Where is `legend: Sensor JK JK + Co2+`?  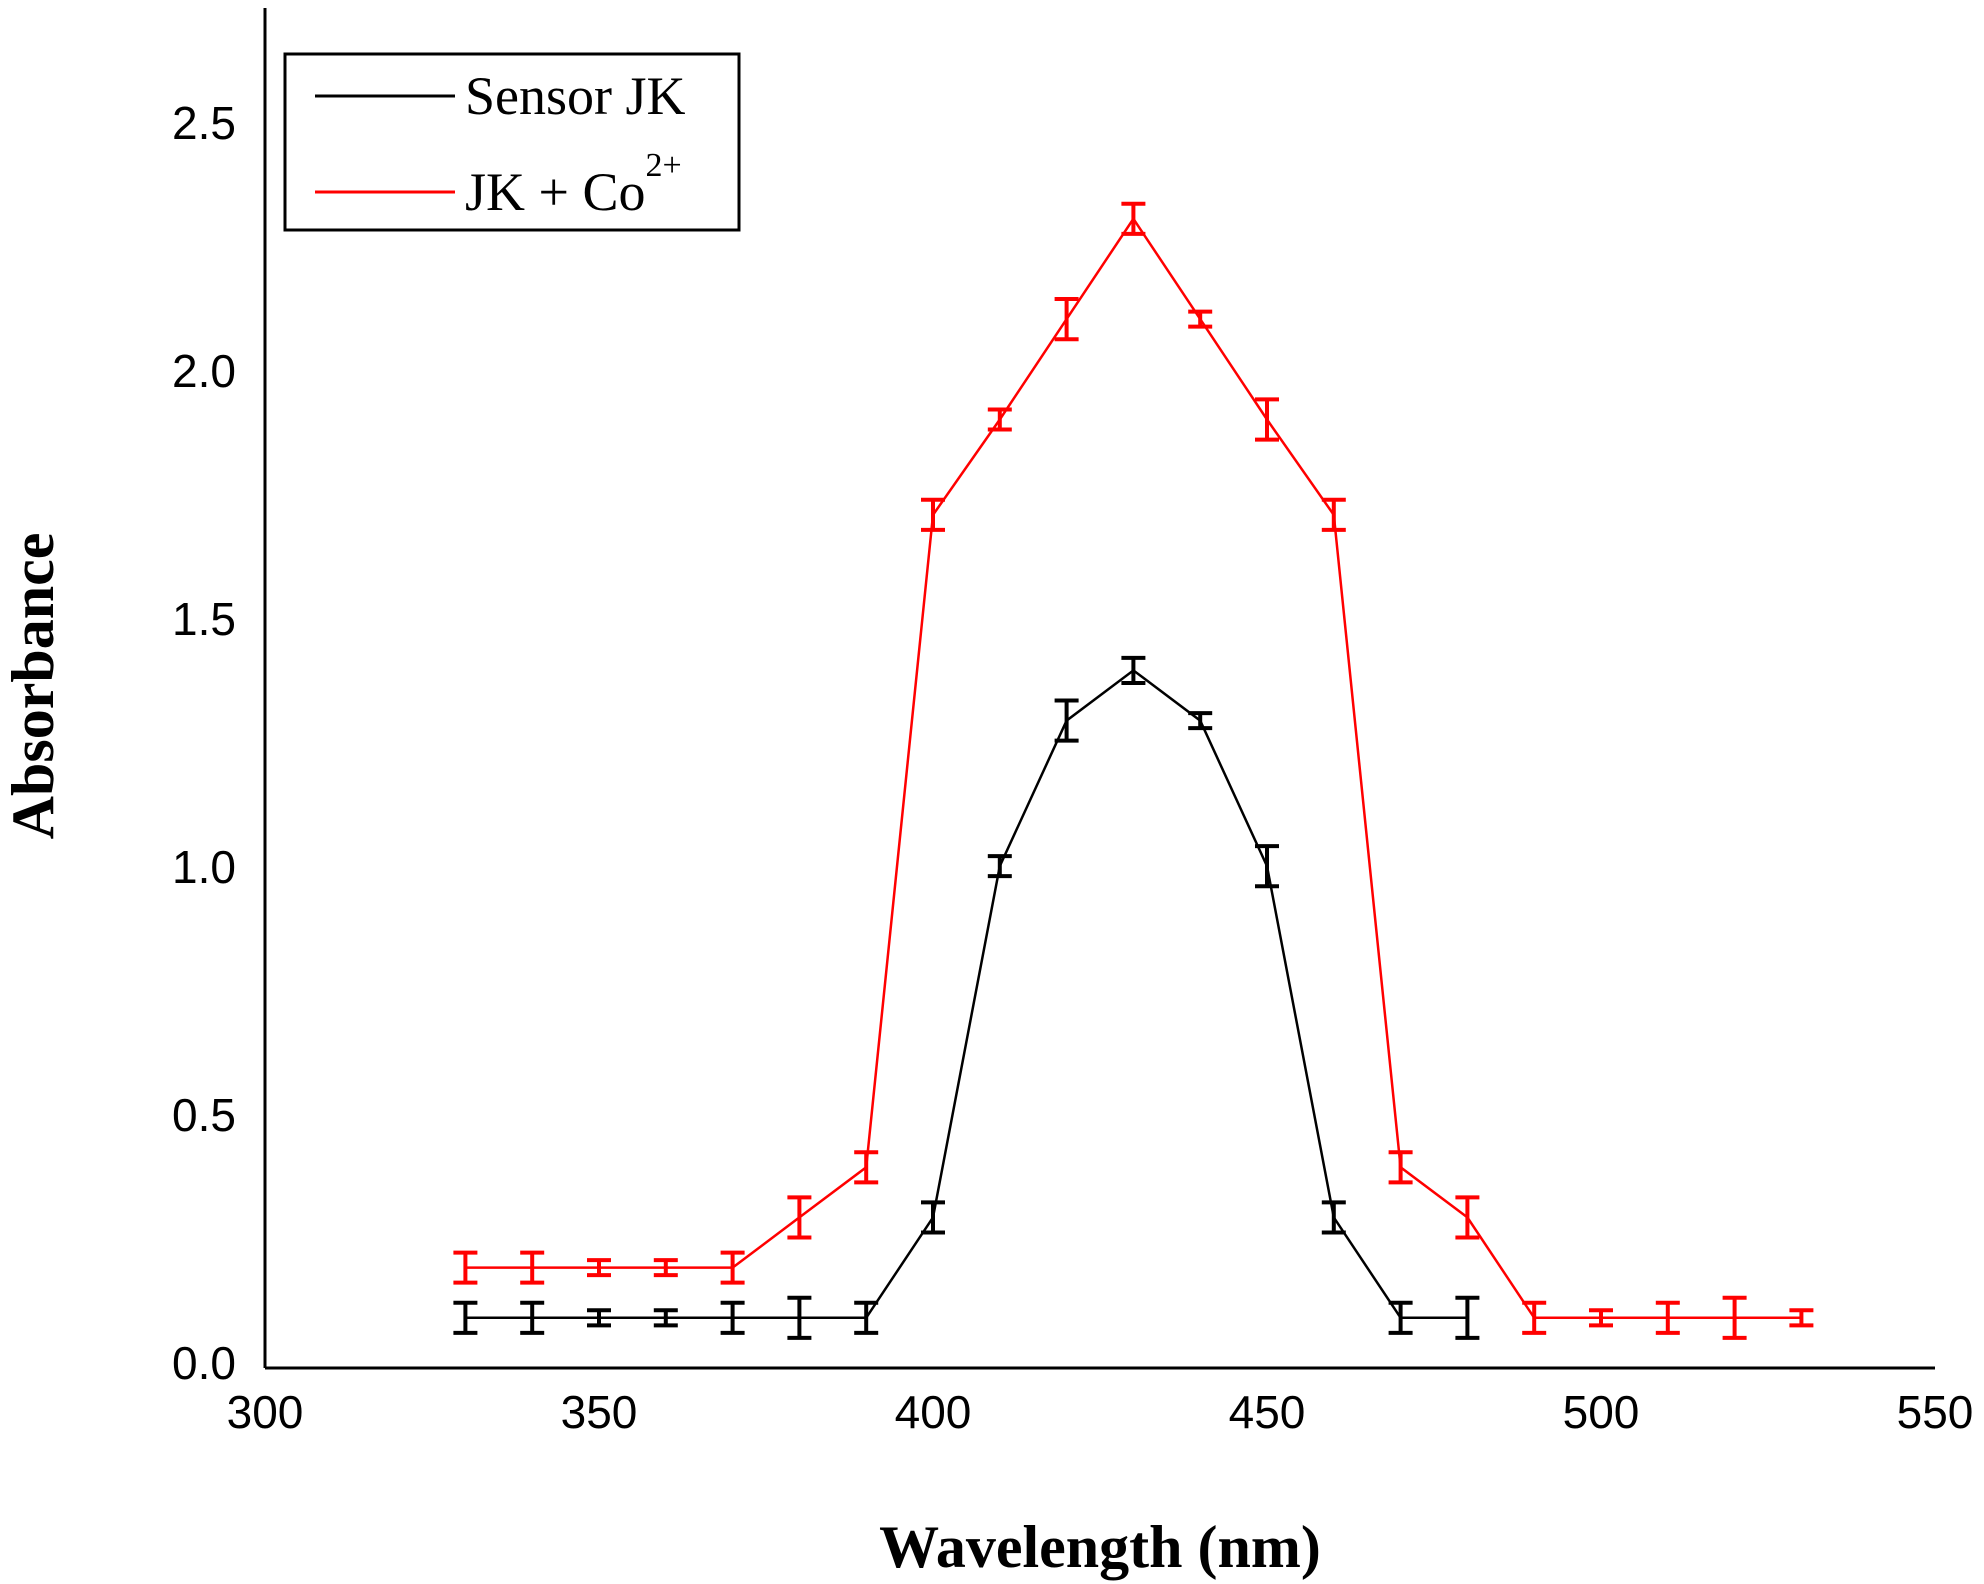 legend: Sensor JK JK + Co2+ is located at coordinates (512, 142).